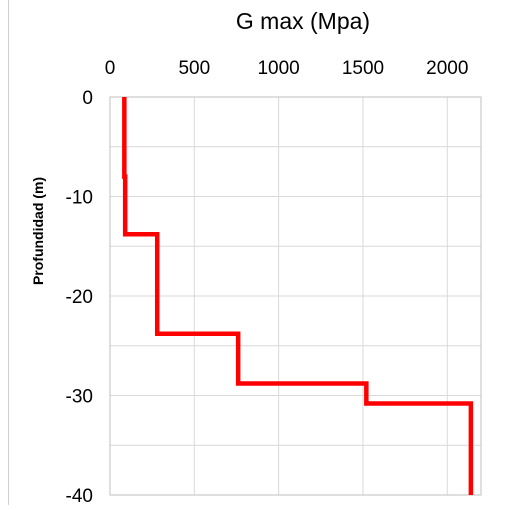  Describe the element at coordinates (87, 98) in the screenshot. I see `y-tick-label: 0` at that location.